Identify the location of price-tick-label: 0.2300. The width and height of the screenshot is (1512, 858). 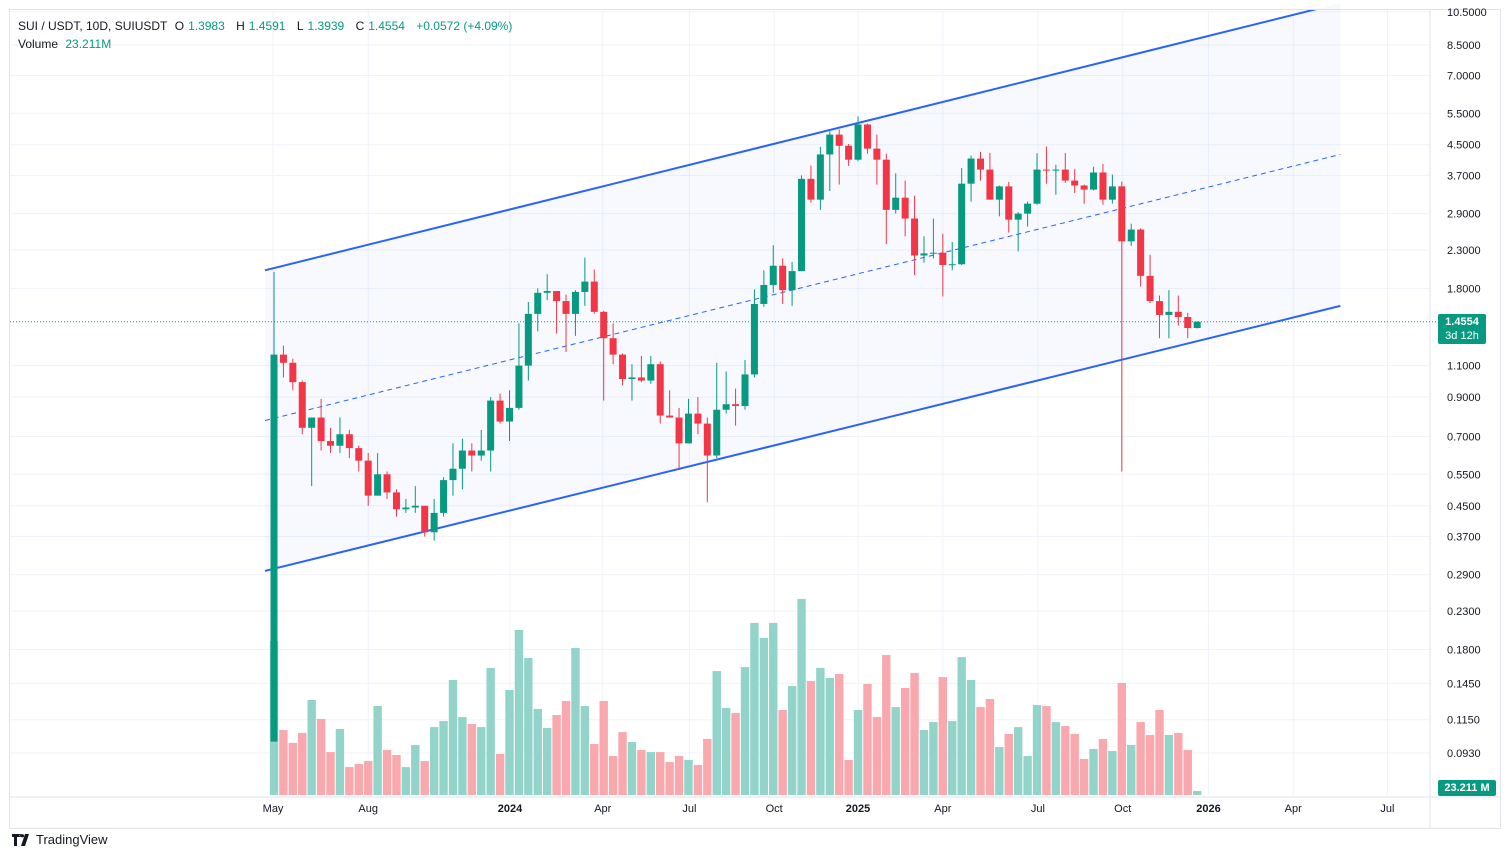
(1464, 612).